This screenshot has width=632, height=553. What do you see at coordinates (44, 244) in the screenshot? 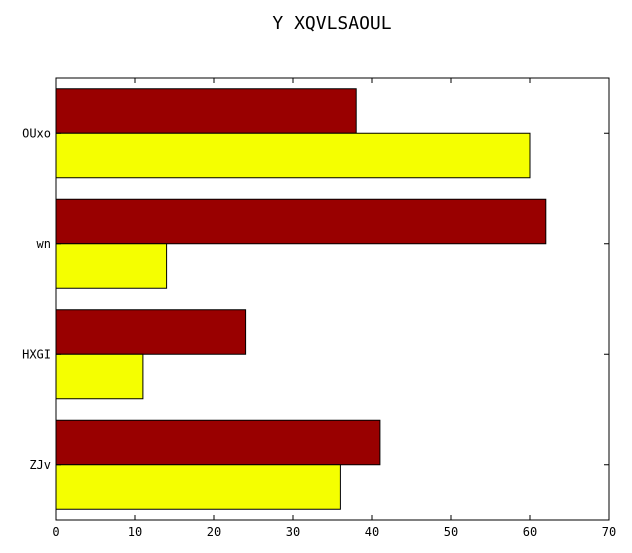
I see `y-tick-label: wn` at bounding box center [44, 244].